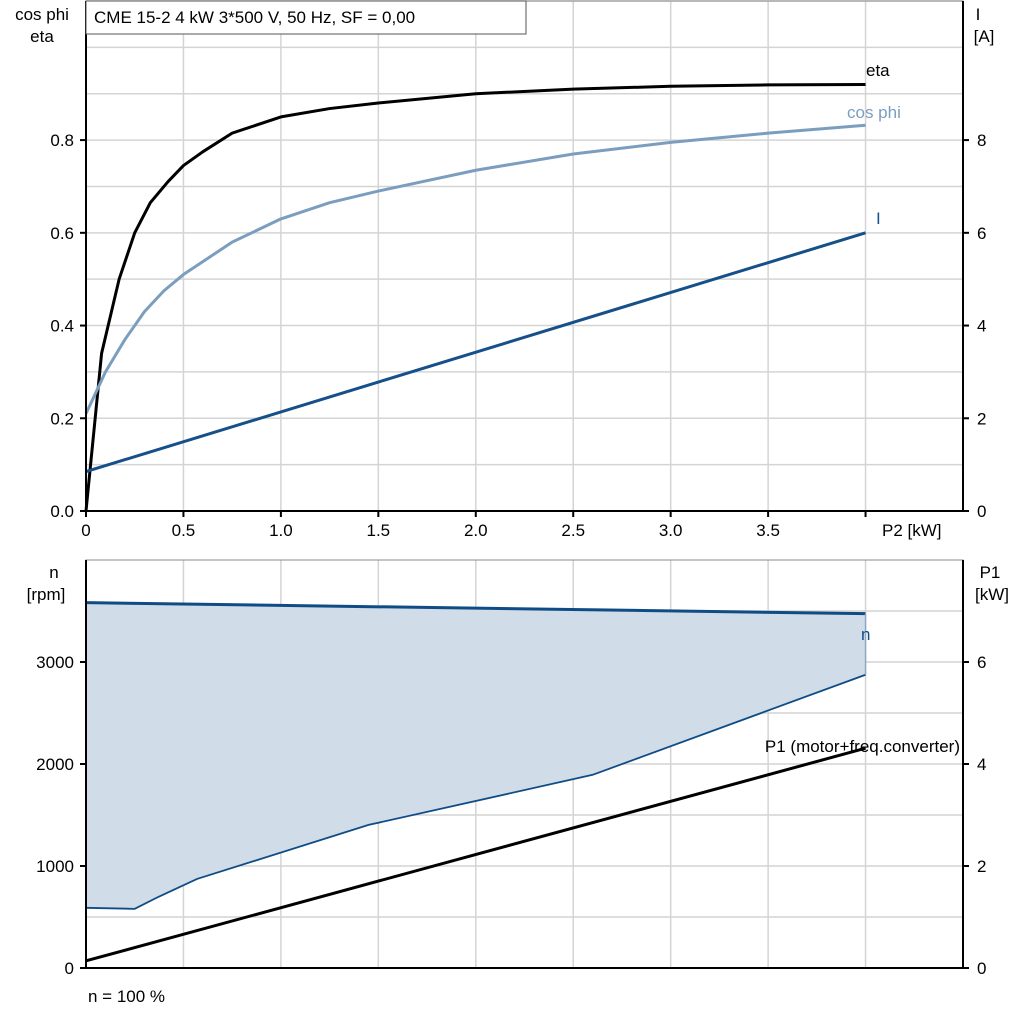 The width and height of the screenshot is (1024, 1029). What do you see at coordinates (874, 112) in the screenshot?
I see `label-cos-phi: cos phi` at bounding box center [874, 112].